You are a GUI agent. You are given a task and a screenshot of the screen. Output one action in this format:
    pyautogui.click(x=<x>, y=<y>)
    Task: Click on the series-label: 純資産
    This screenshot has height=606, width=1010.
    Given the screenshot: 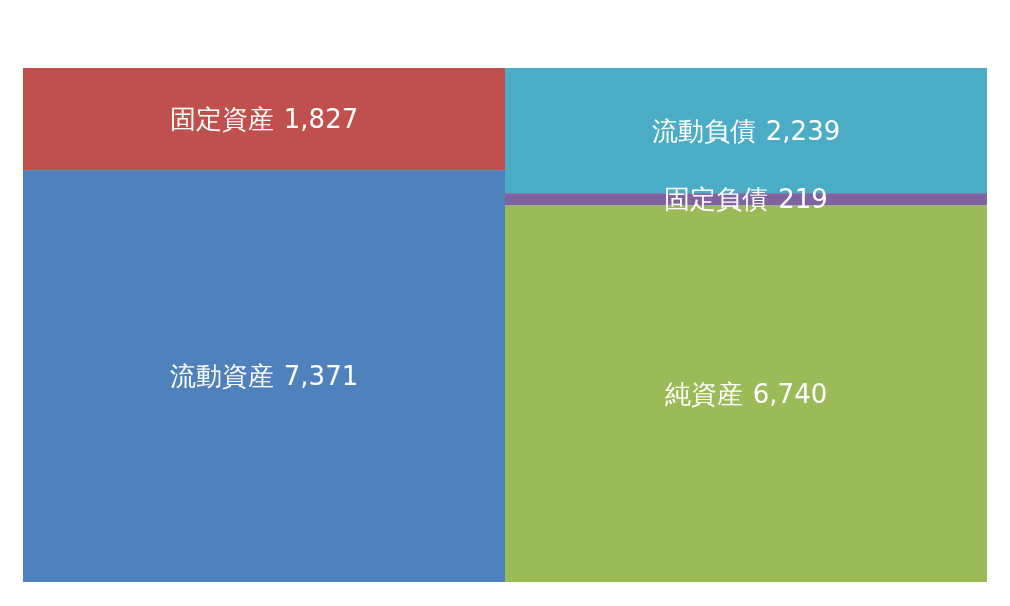 What is the action you would take?
    pyautogui.click(x=703, y=393)
    